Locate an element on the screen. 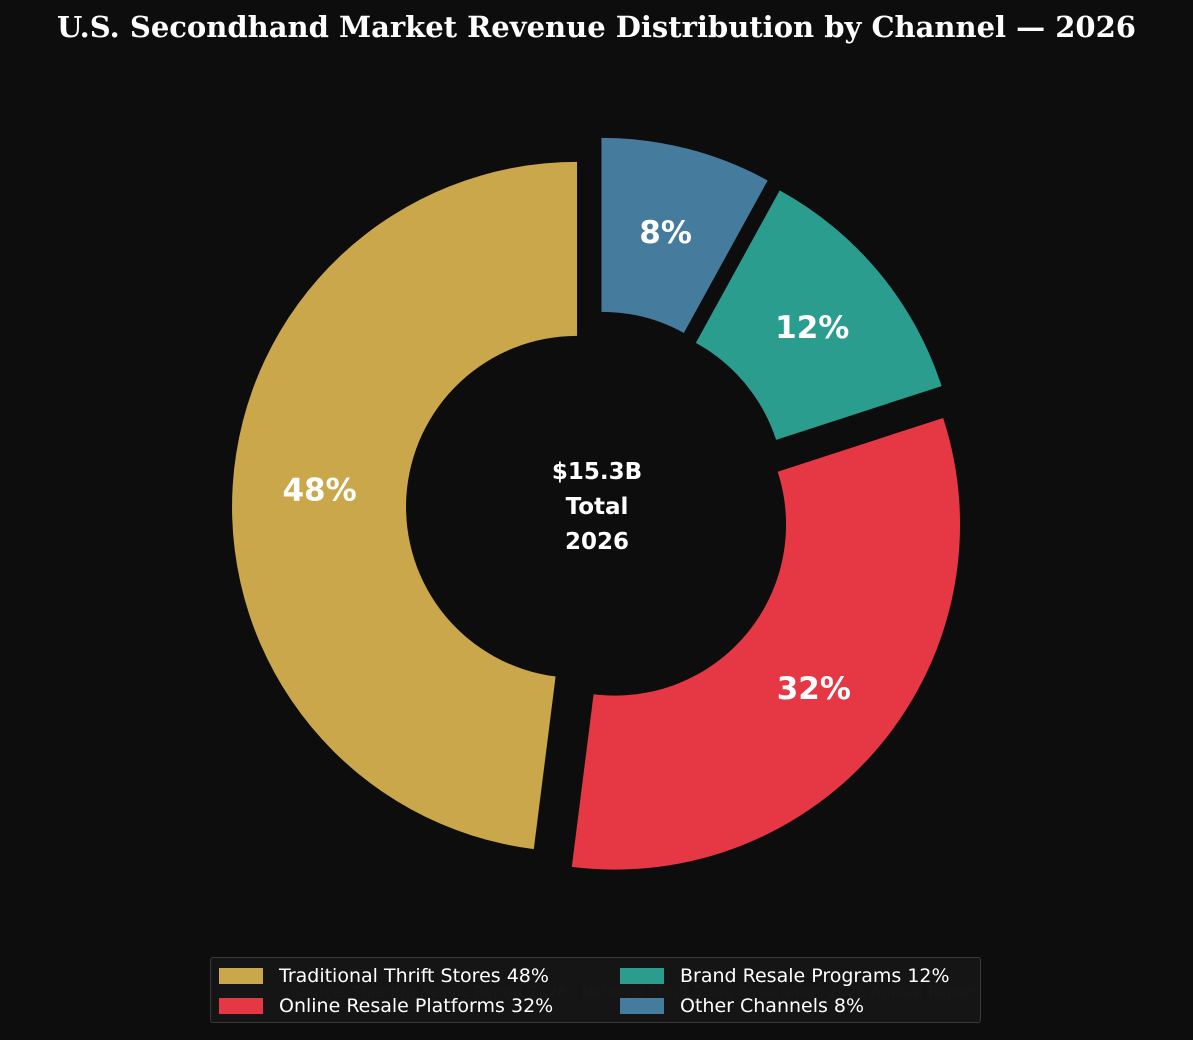 The width and height of the screenshot is (1193, 1040). legend-item-online-resale: Online Resale Platforms 32% is located at coordinates (386, 1006).